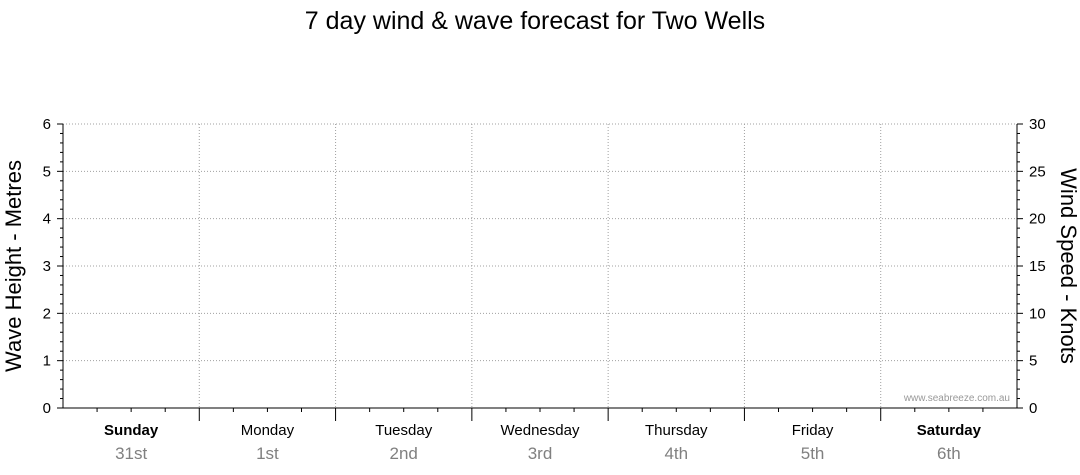  Describe the element at coordinates (47, 171) in the screenshot. I see `left-tick-label: 5` at that location.